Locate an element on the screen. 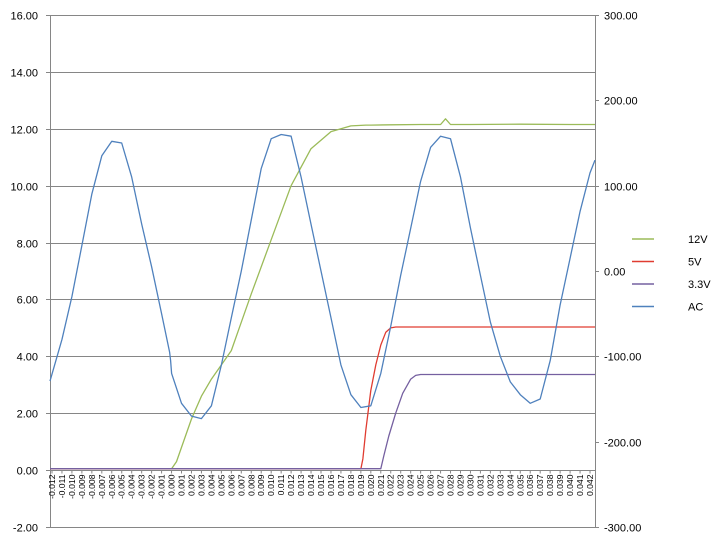  x-axis-tick-label: 0.009 is located at coordinates (261, 485).